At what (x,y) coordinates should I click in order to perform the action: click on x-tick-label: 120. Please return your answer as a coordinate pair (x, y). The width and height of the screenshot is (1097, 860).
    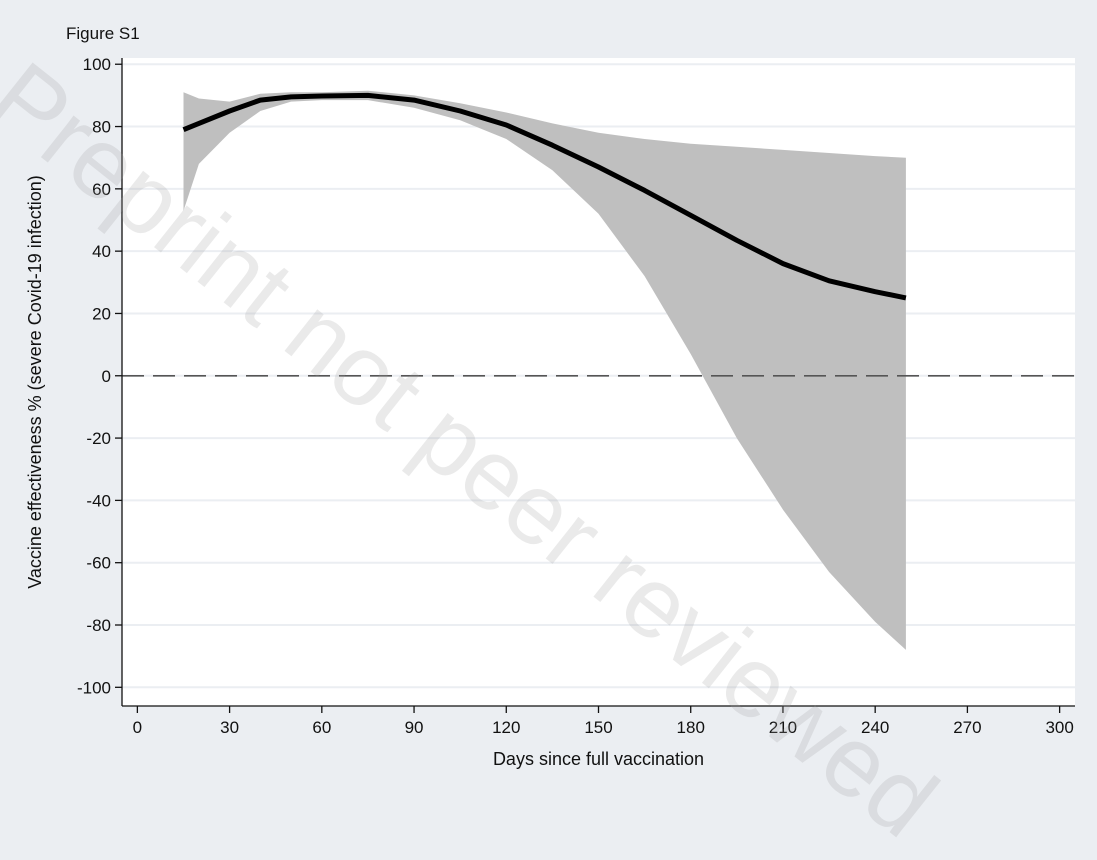
    Looking at the image, I should click on (506, 727).